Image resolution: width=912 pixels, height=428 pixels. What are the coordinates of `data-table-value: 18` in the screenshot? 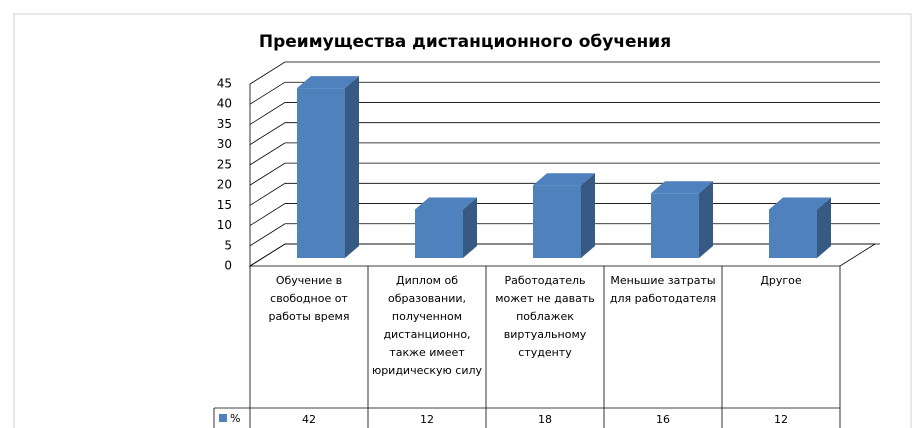 It's located at (545, 419).